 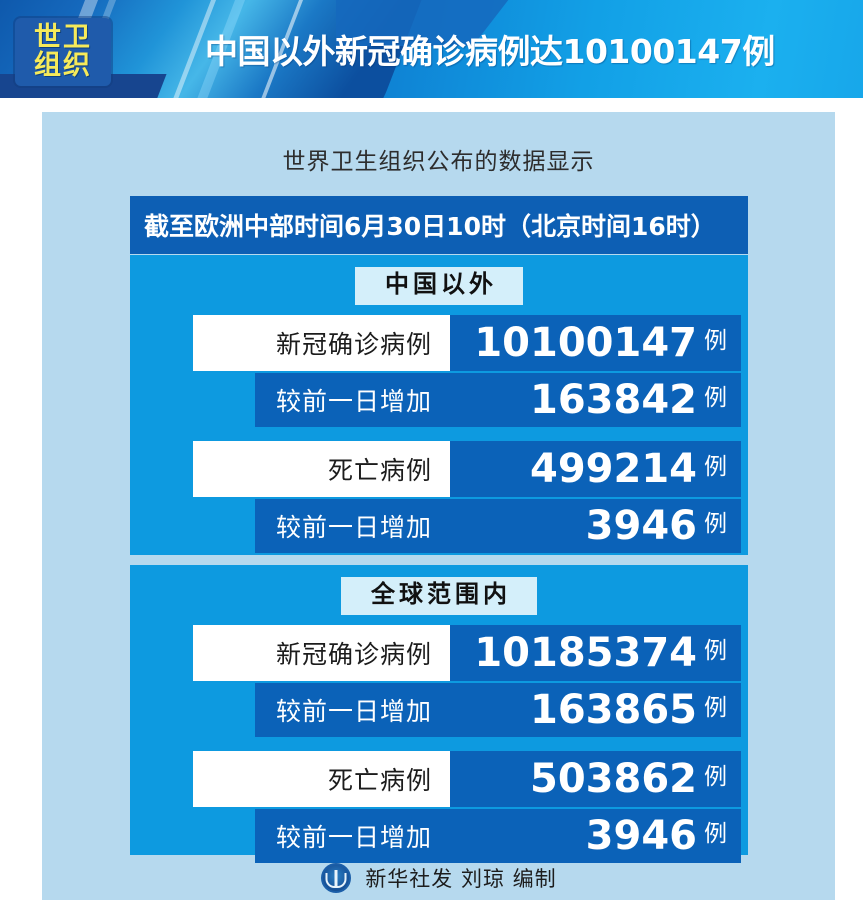 I want to click on panel-top-notch, so click(x=438, y=110).